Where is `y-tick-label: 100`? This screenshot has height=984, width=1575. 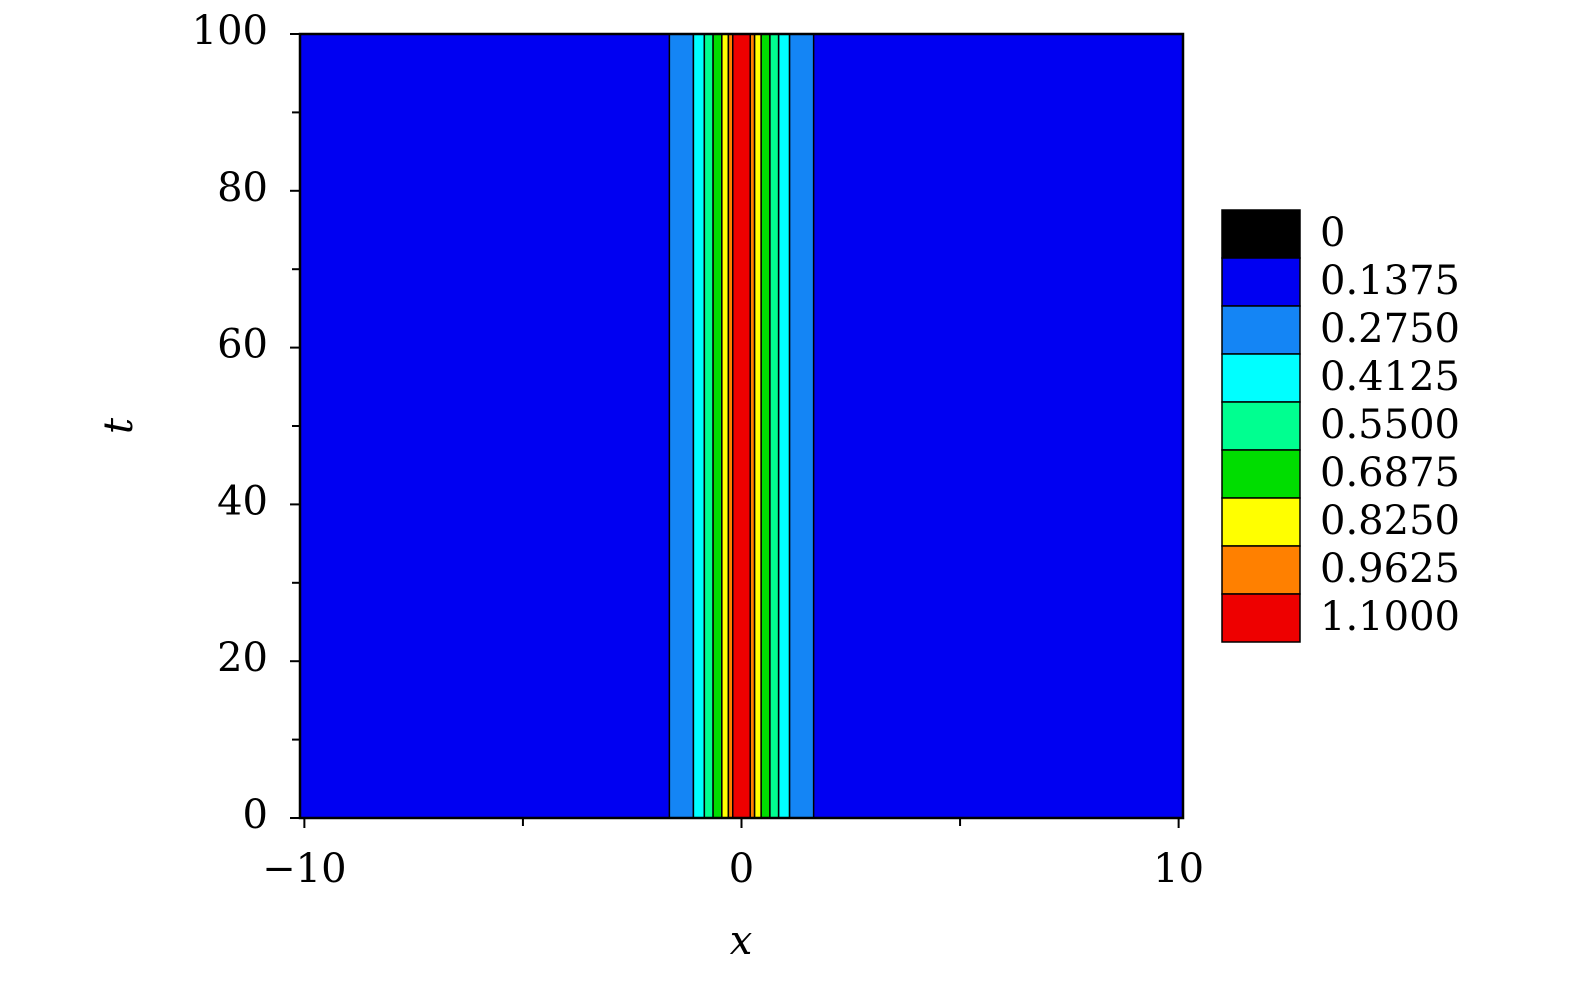 y-tick-label: 100 is located at coordinates (230, 31).